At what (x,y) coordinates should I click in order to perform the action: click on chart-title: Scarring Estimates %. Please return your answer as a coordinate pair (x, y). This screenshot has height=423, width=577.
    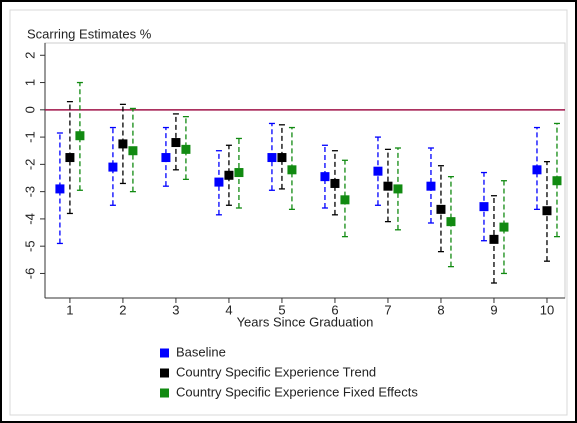
    Looking at the image, I should click on (89, 33).